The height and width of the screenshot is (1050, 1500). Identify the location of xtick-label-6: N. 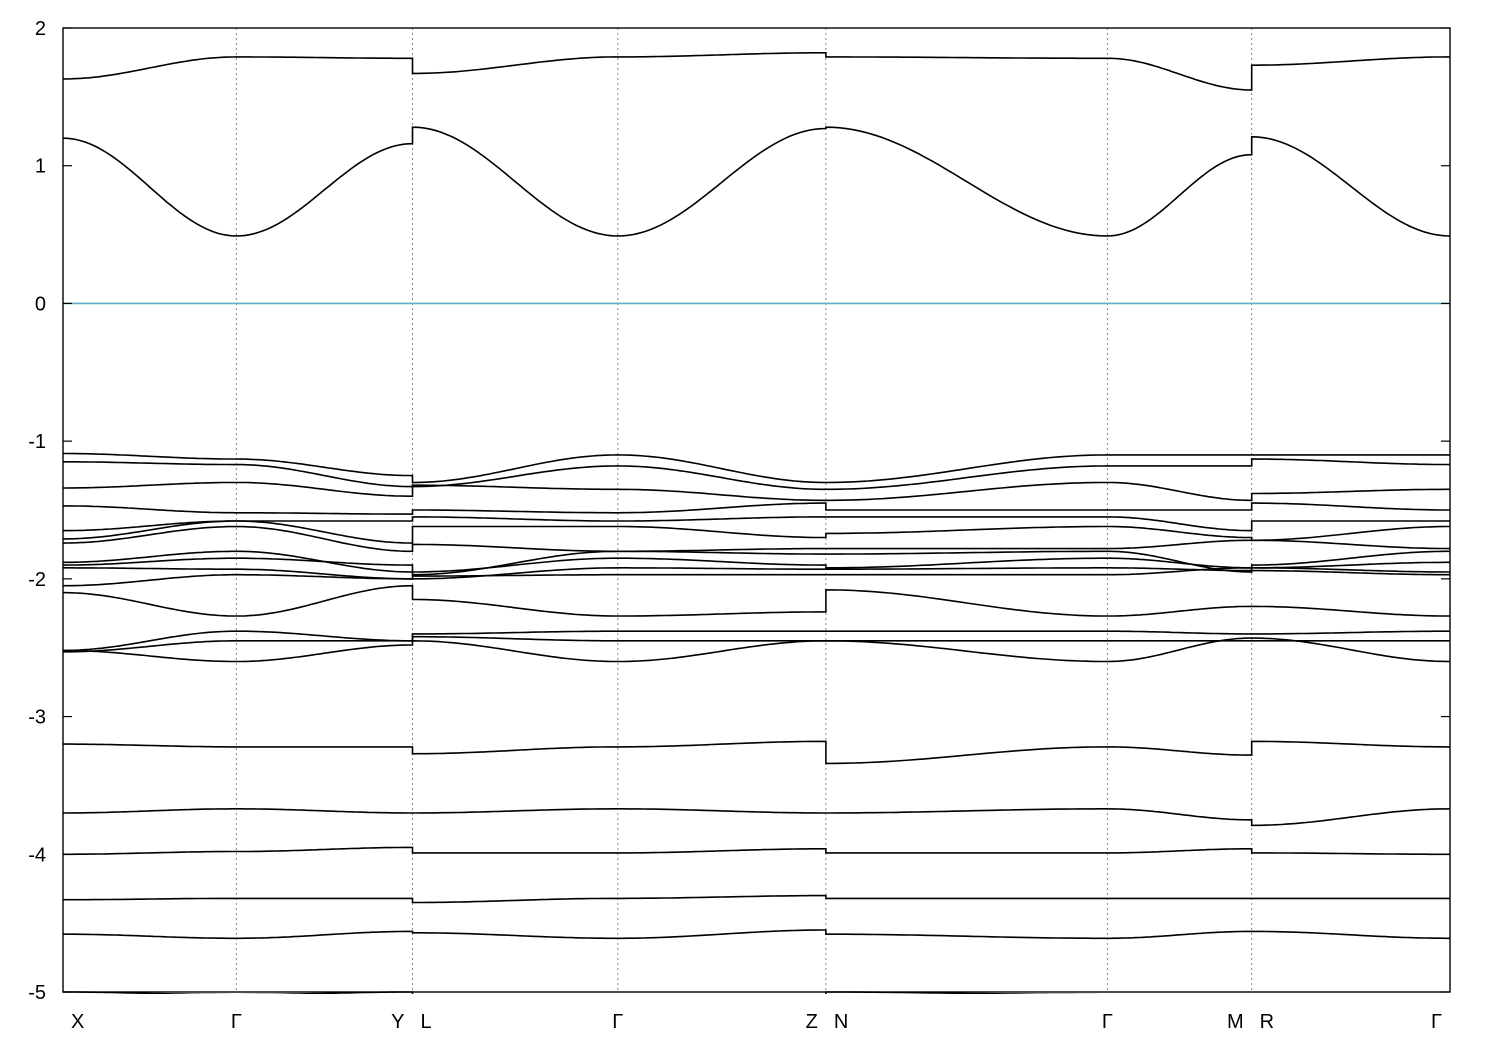
(841, 1022).